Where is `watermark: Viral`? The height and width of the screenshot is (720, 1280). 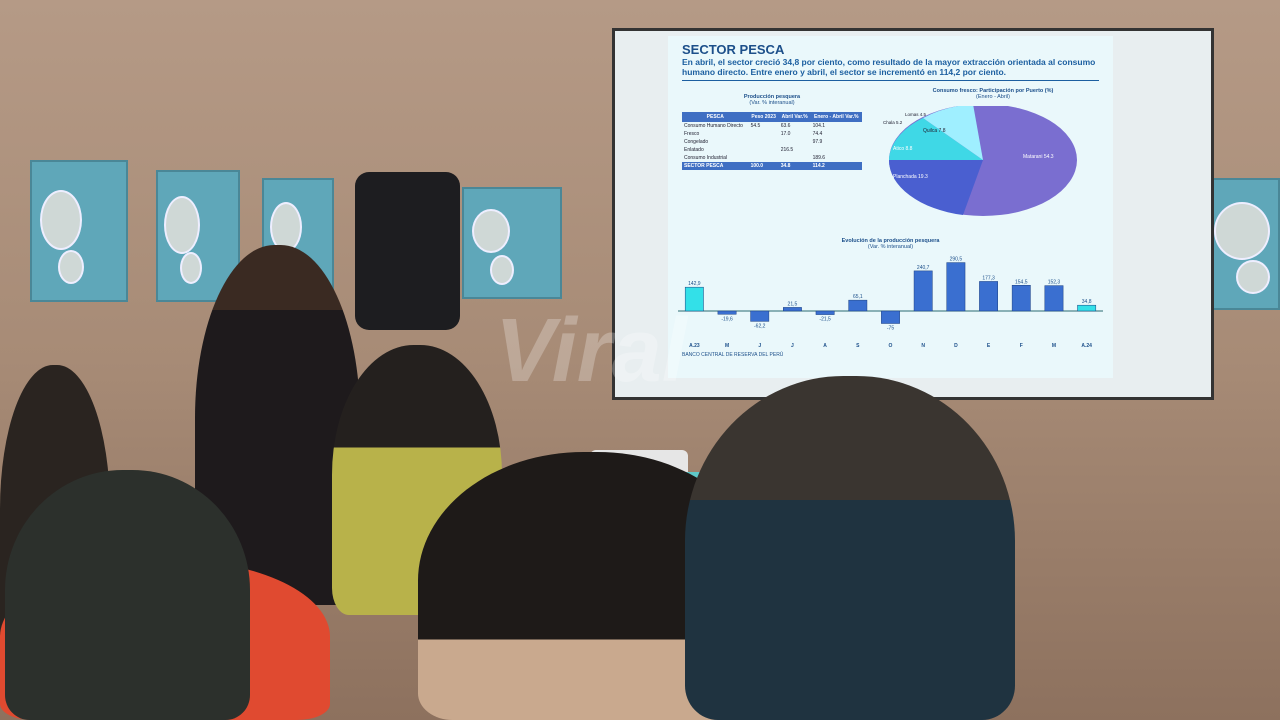
watermark: Viral is located at coordinates (591, 351).